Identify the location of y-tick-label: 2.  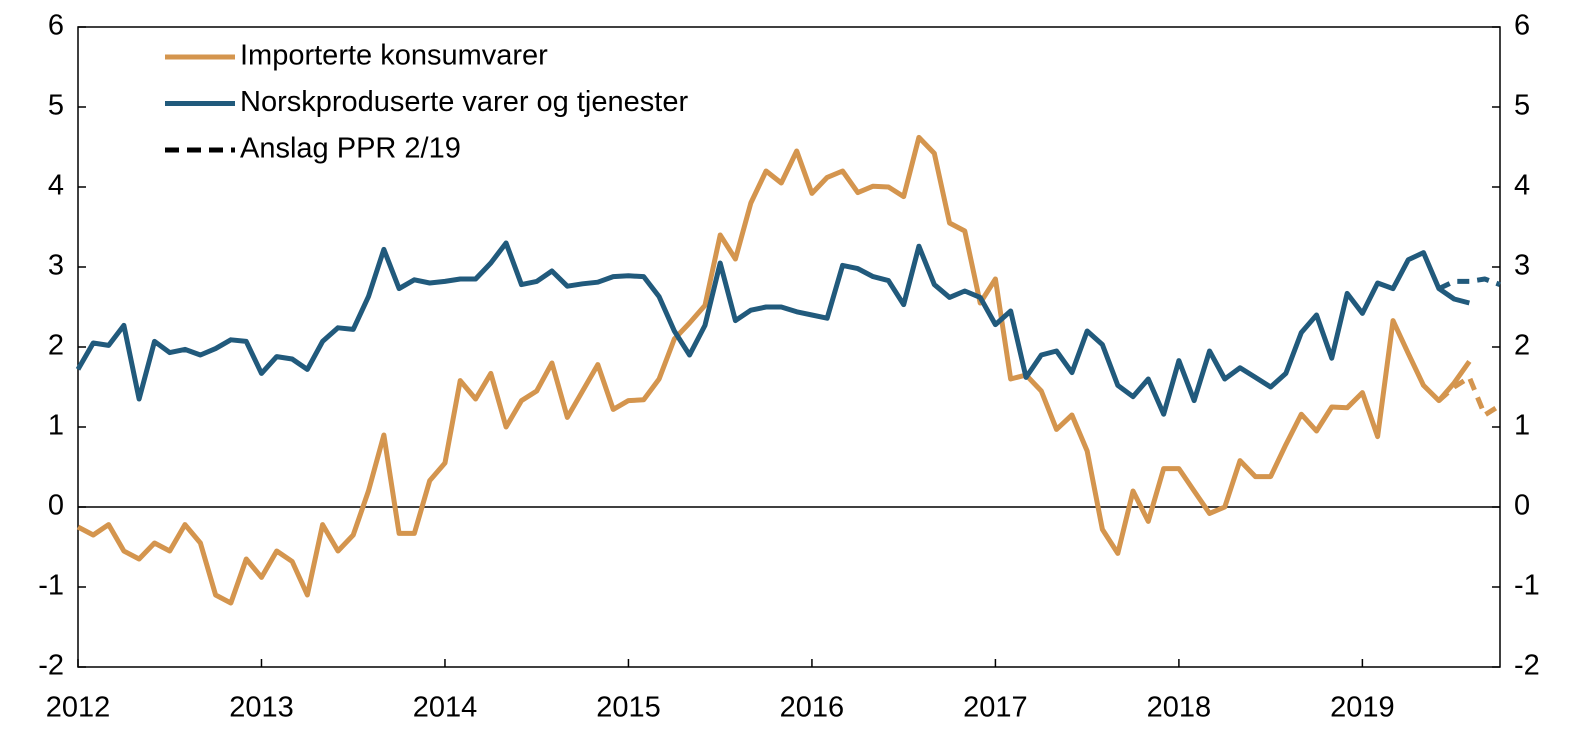
(56, 346).